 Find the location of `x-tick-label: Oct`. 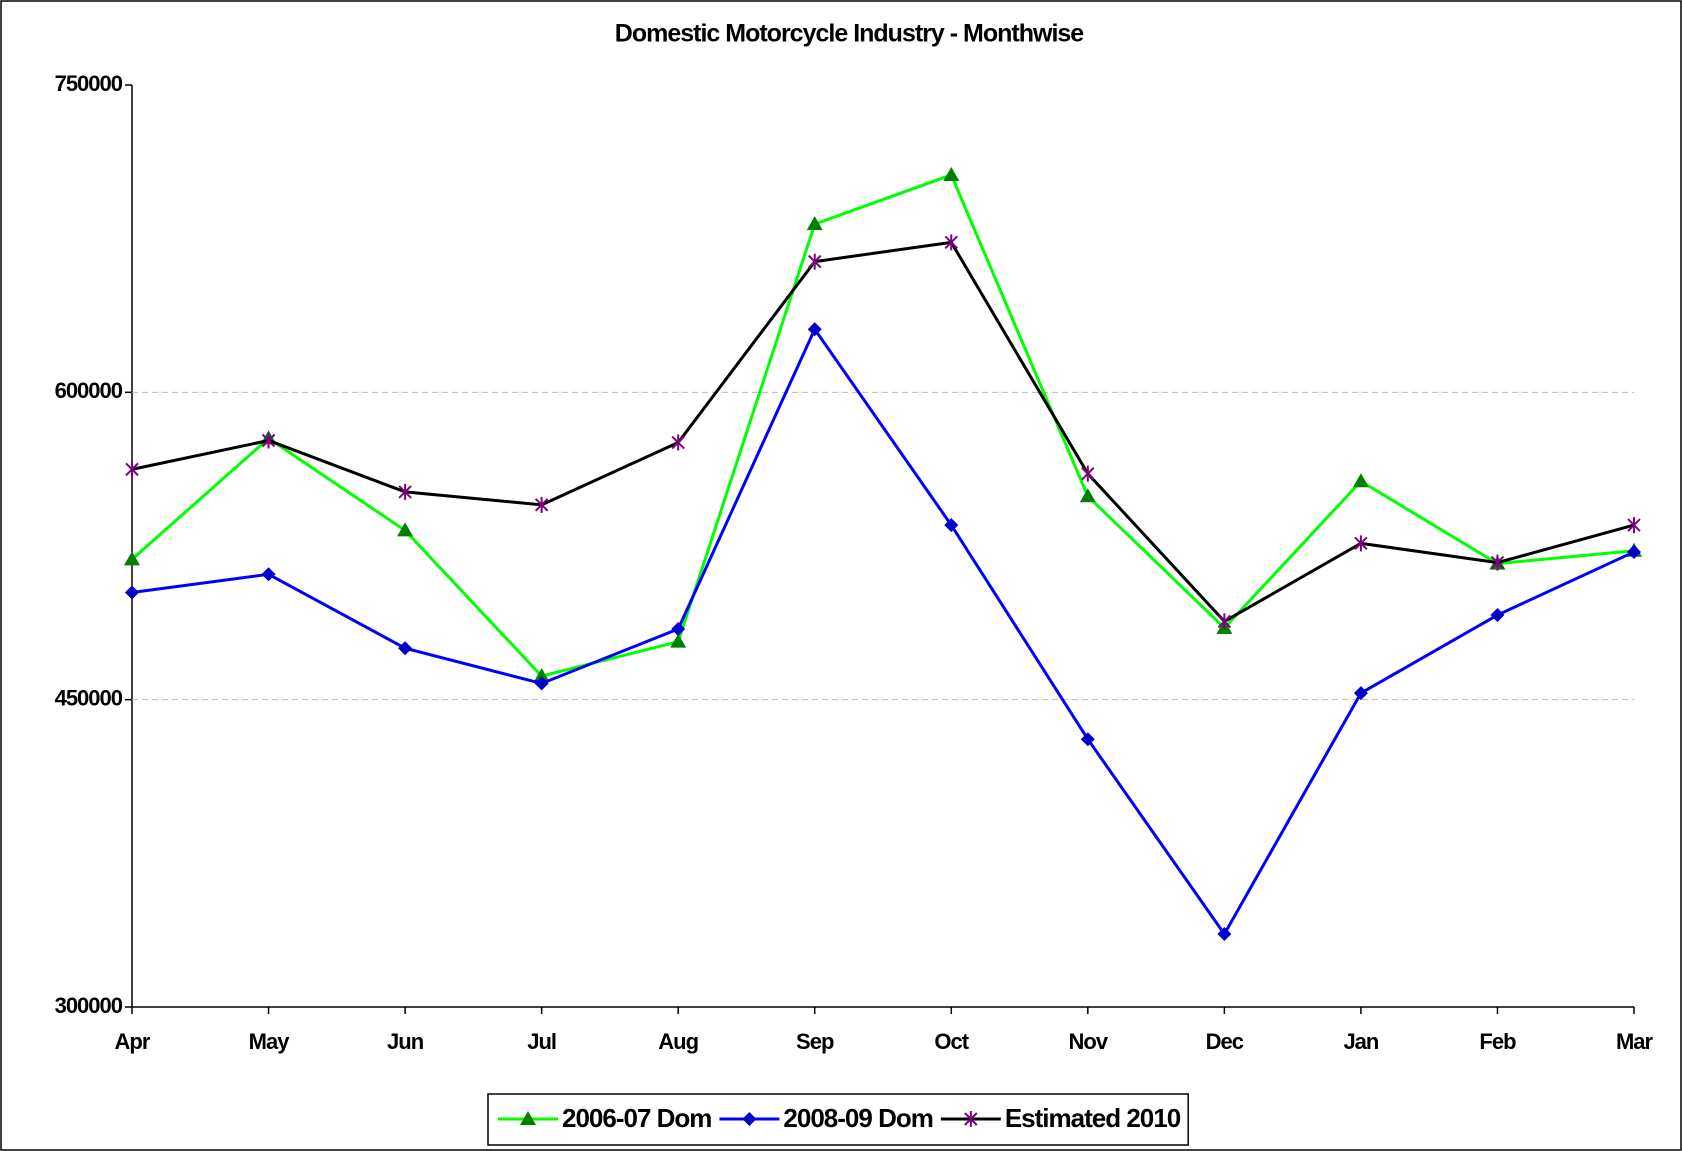

x-tick-label: Oct is located at coordinates (951, 1041).